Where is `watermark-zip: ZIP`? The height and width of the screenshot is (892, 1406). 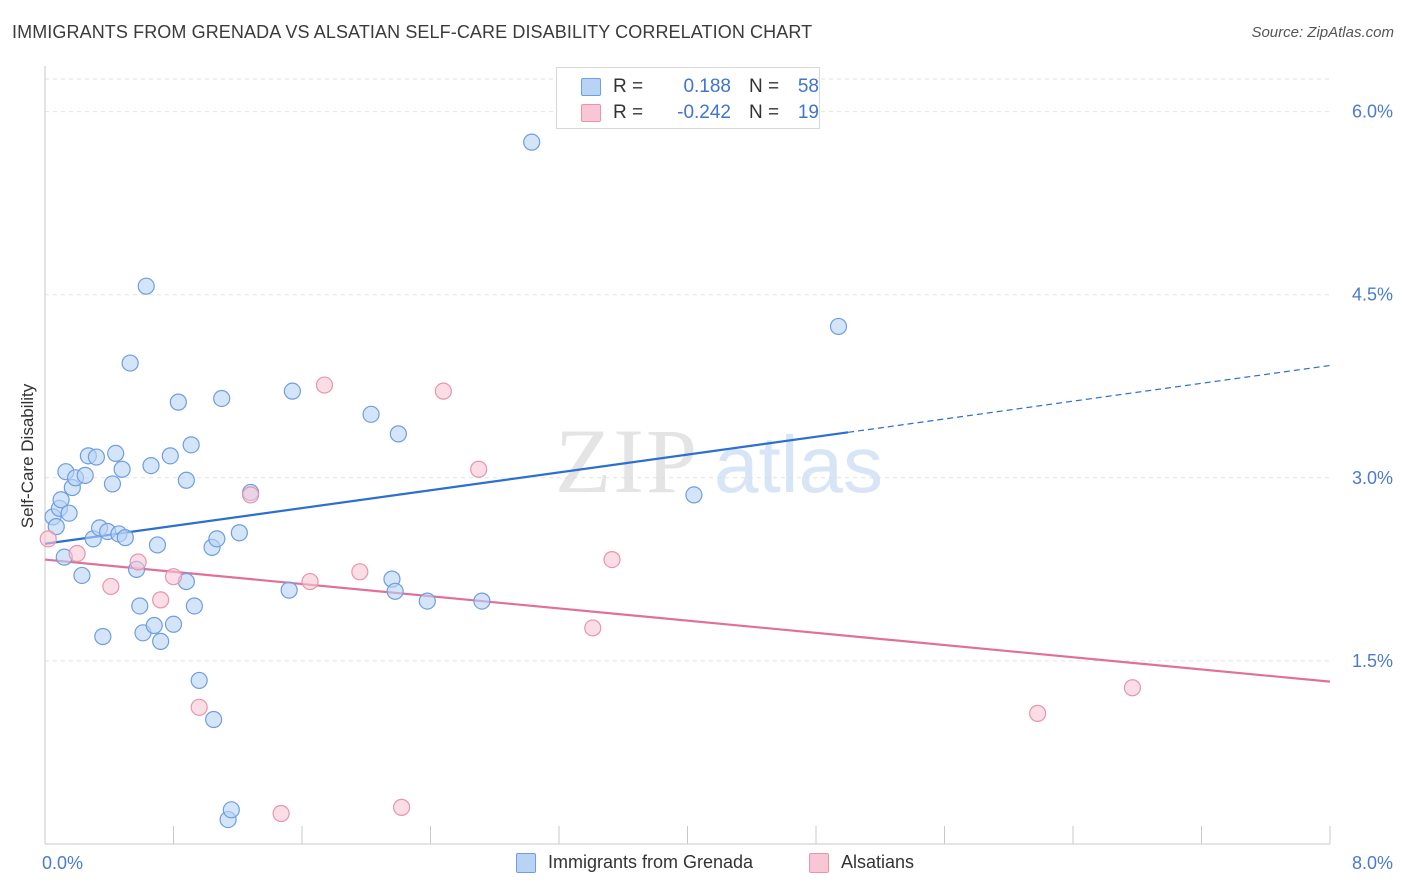 watermark-zip: ZIP is located at coordinates (627, 461).